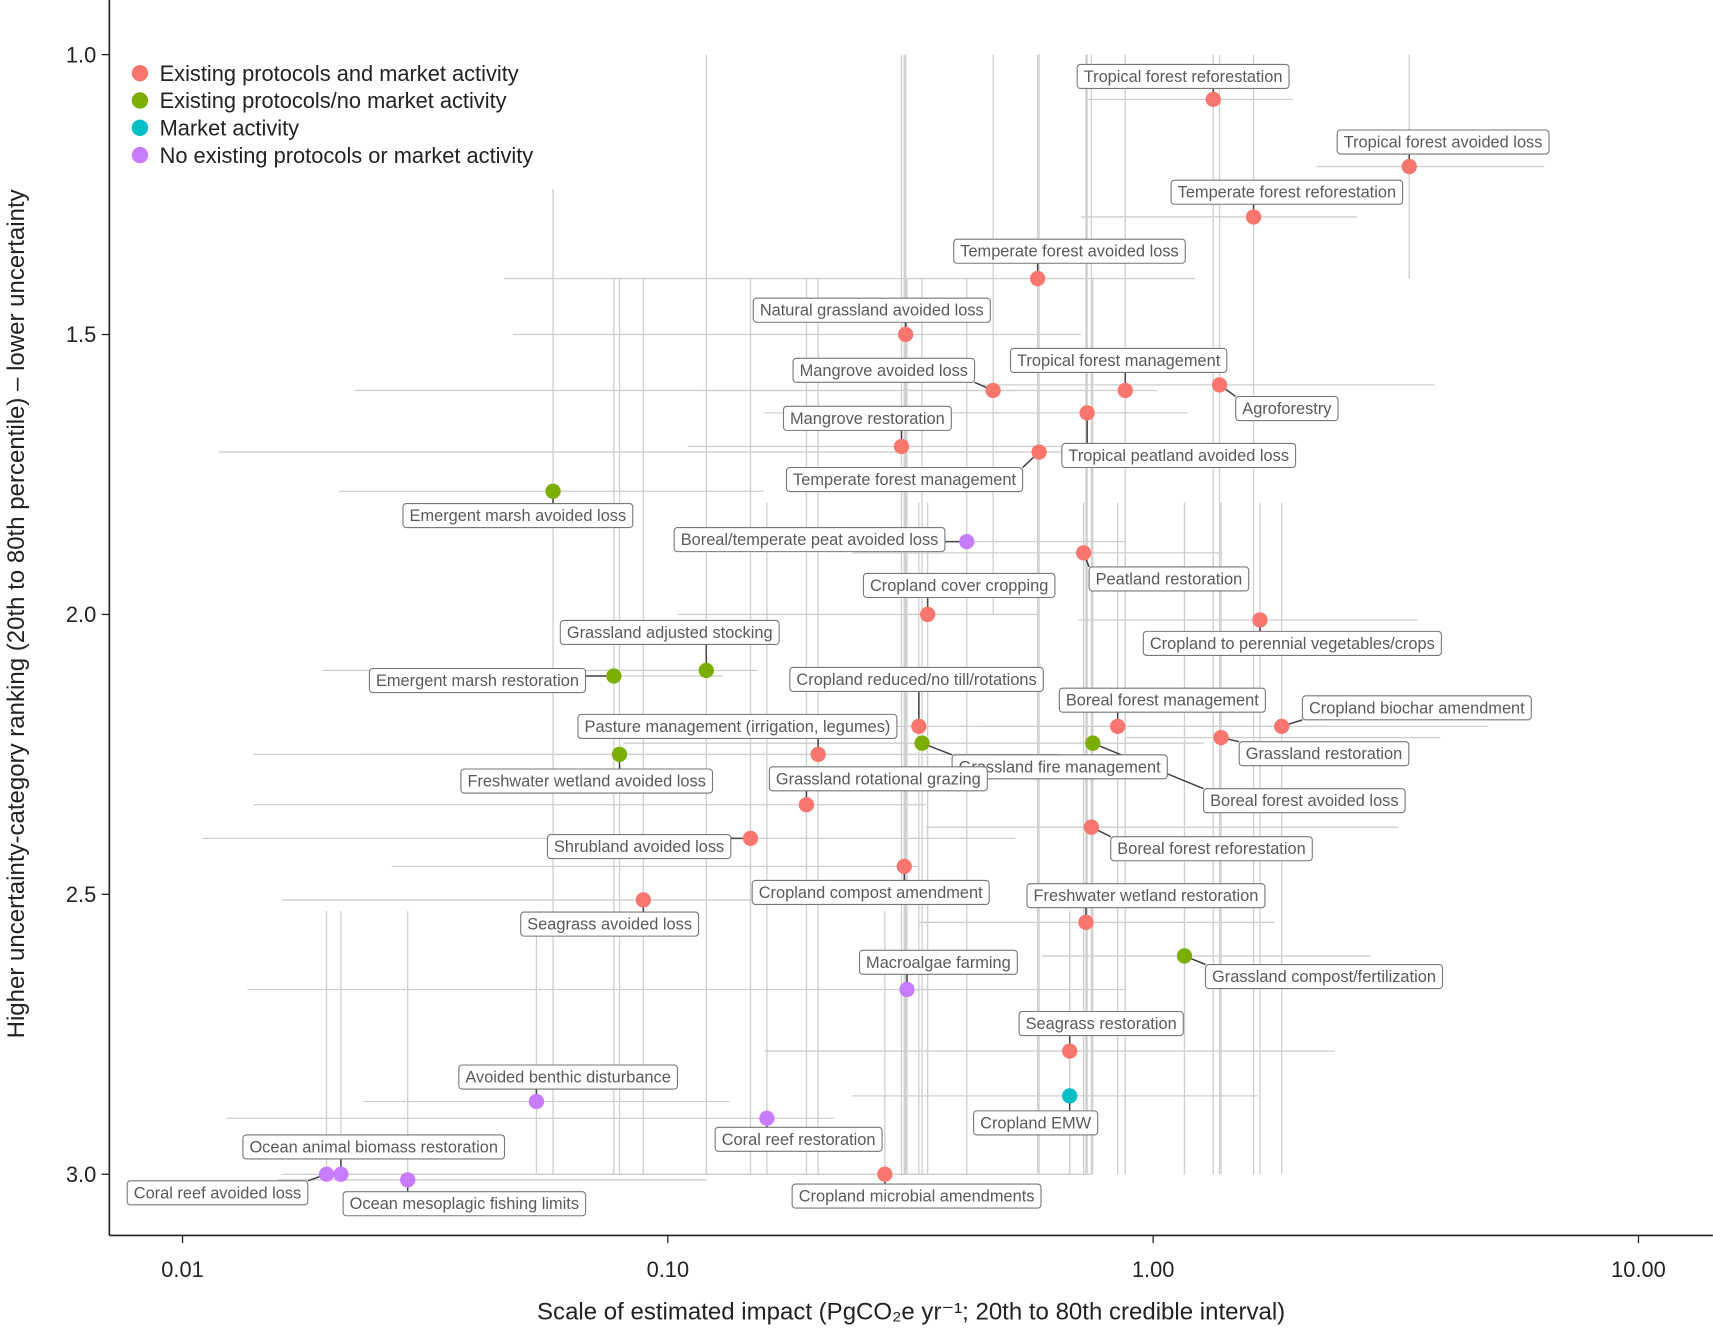  I want to click on point-label-text: Natural grassland avoided loss, so click(872, 311).